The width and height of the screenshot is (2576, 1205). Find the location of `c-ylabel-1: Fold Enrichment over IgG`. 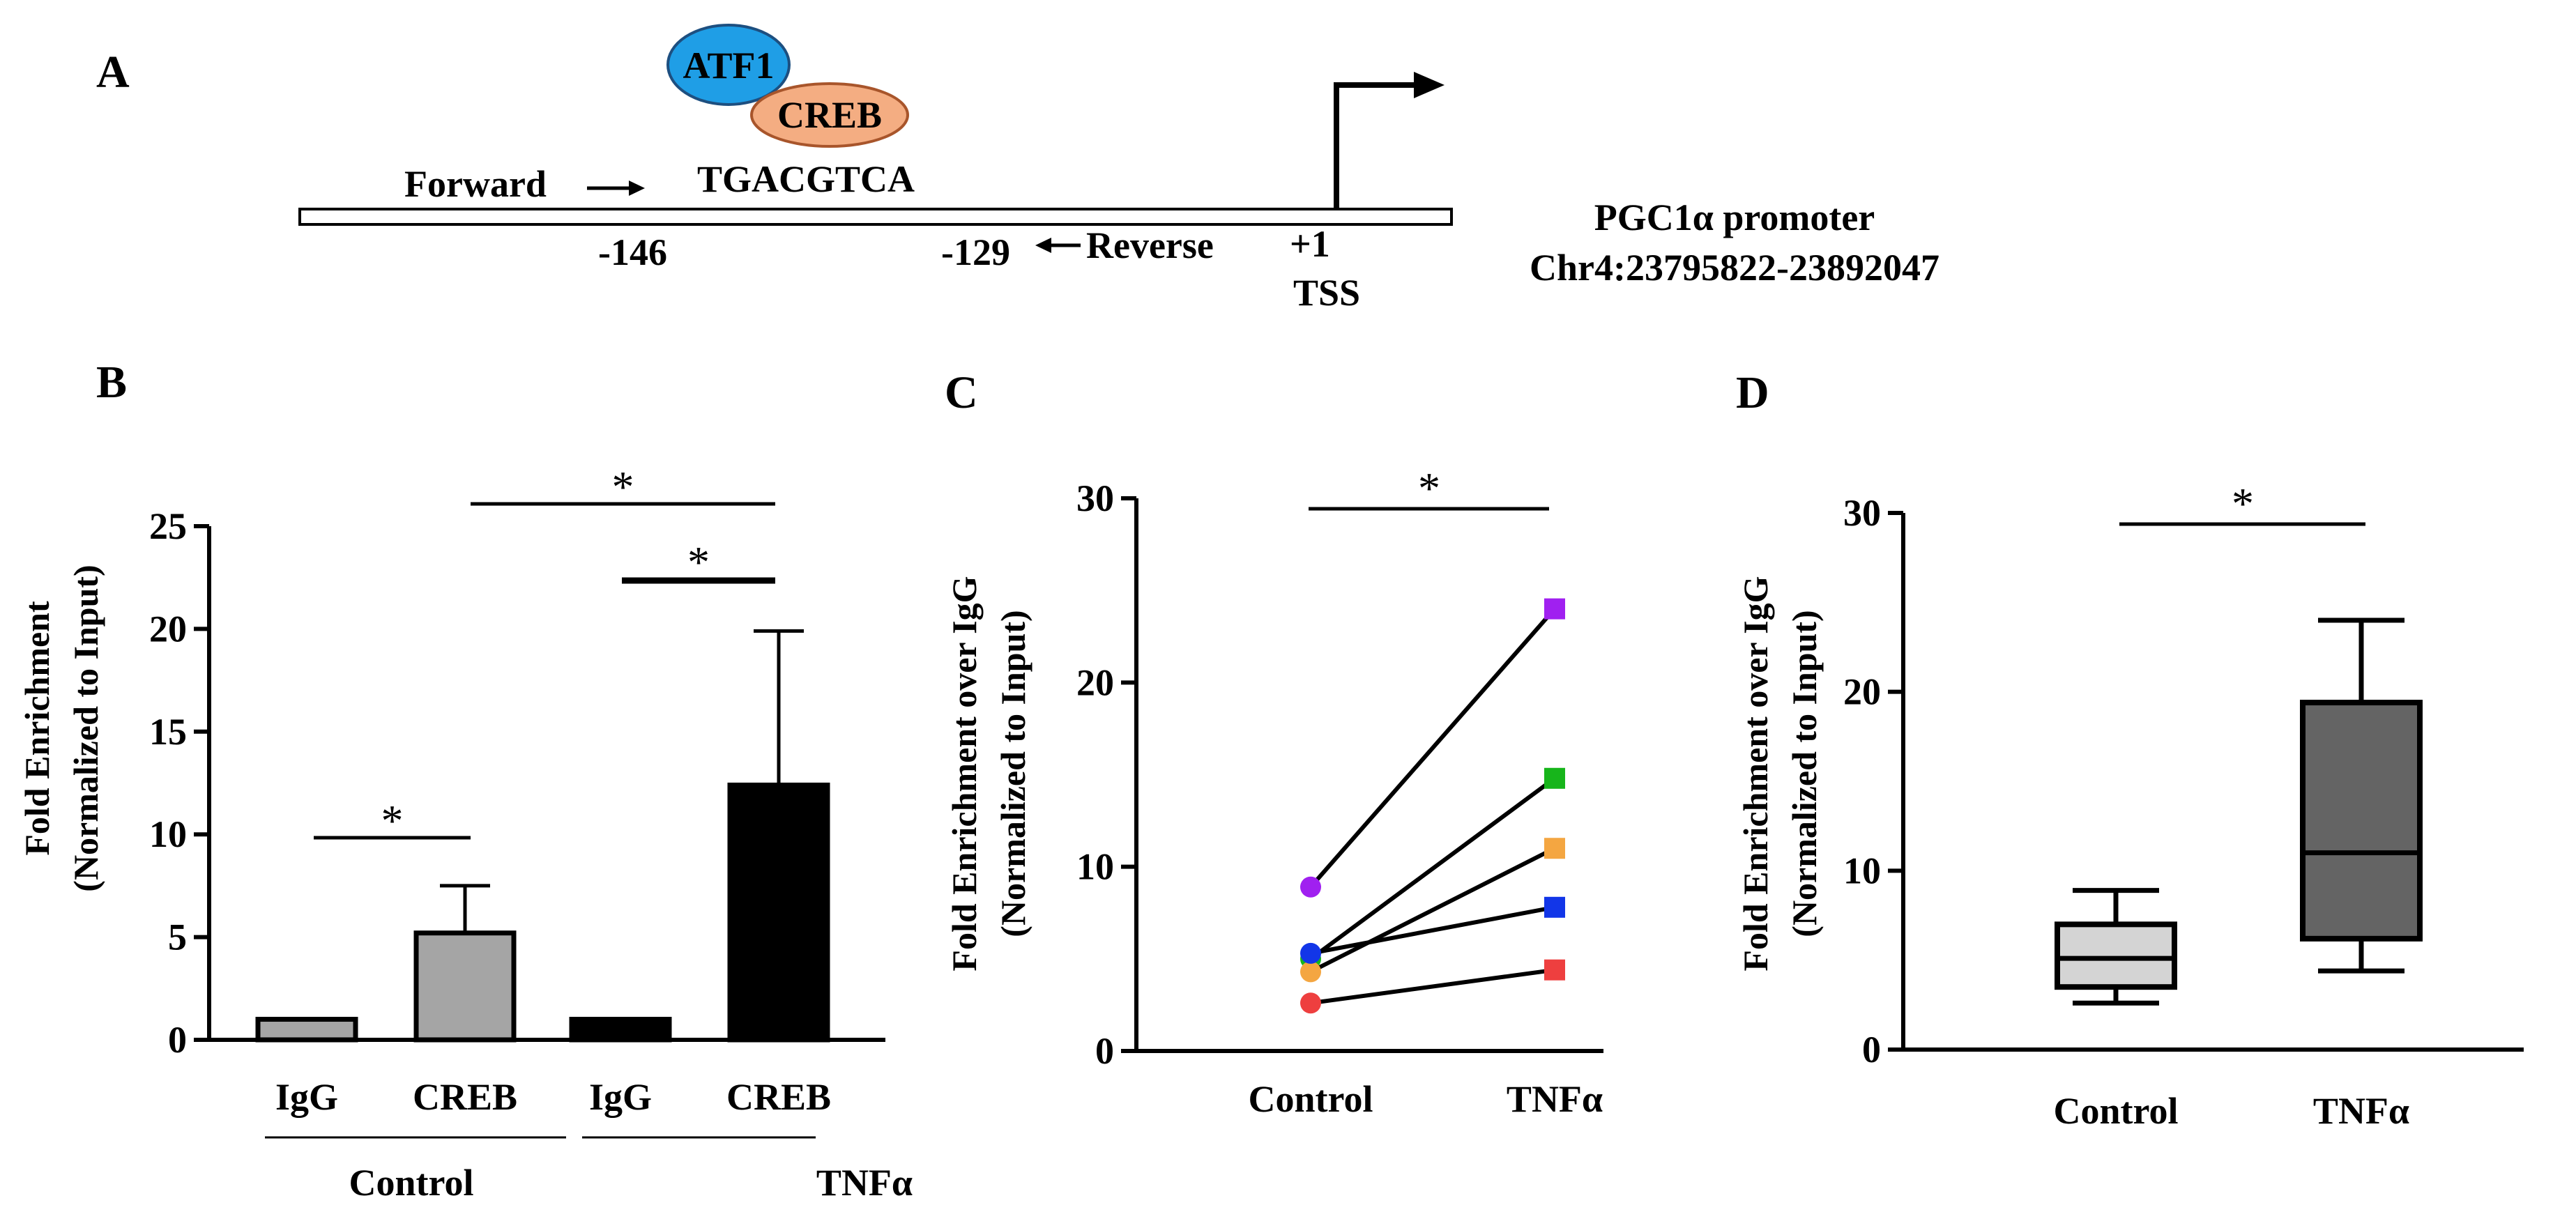

c-ylabel-1: Fold Enrichment over IgG is located at coordinates (965, 773).